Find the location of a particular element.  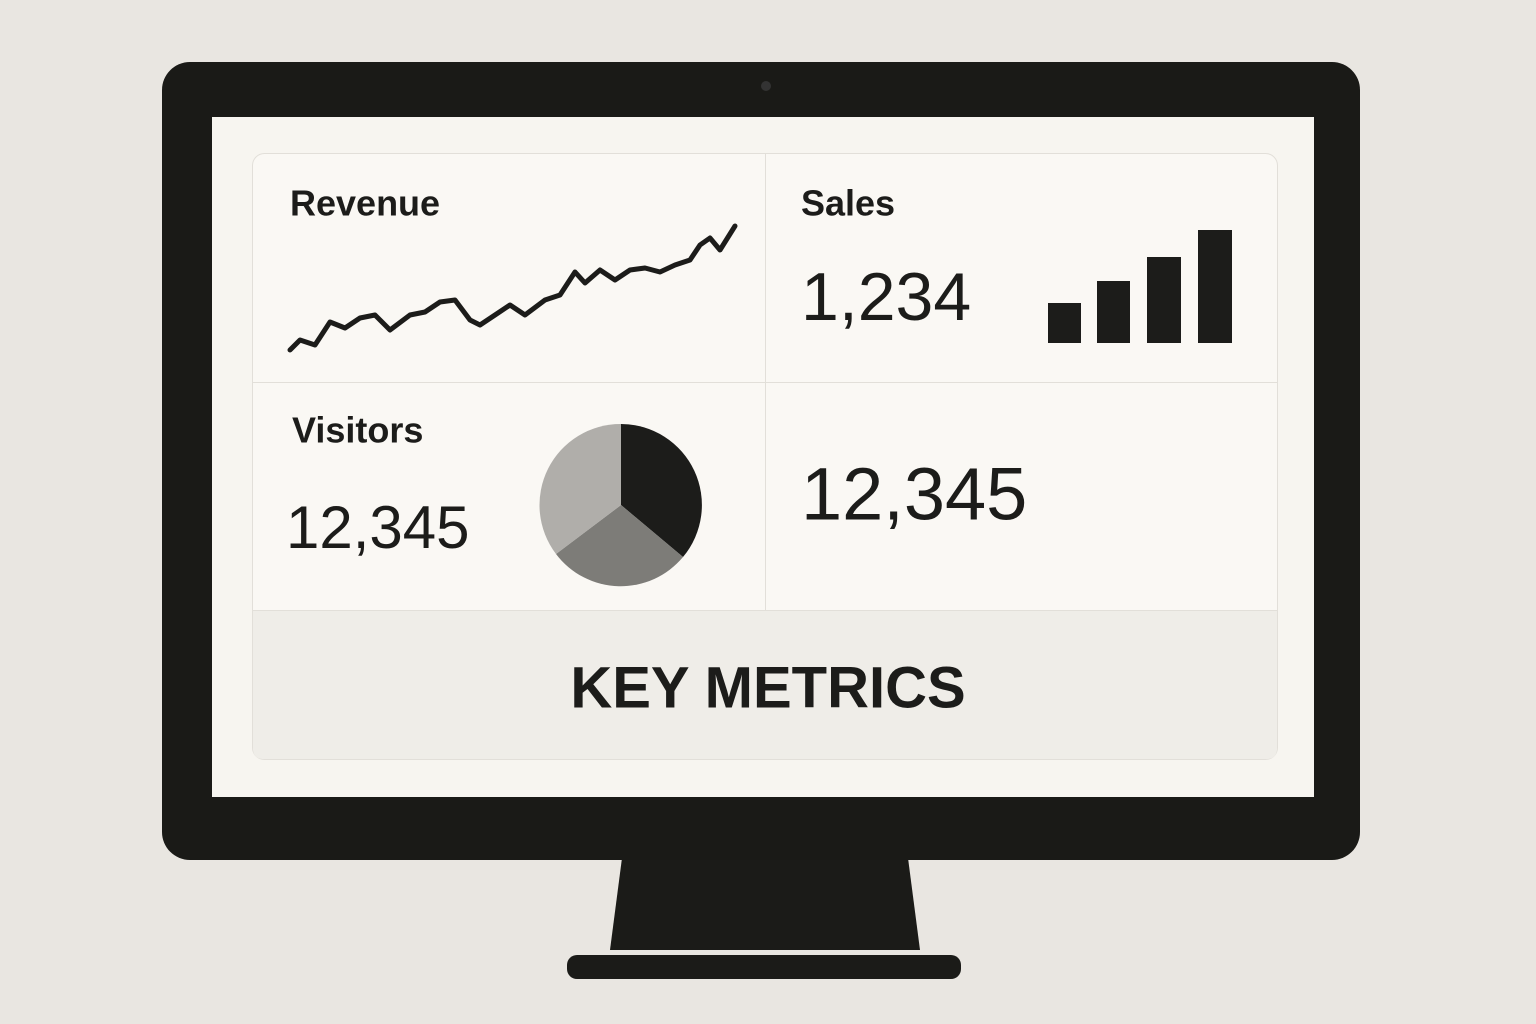

footer-panel is located at coordinates (765, 684).